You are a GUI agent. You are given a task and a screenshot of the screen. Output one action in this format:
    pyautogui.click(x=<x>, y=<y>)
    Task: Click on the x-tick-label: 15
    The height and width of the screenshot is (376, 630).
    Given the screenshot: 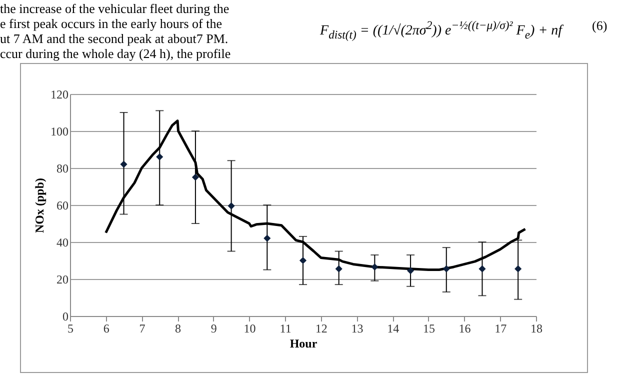 What is the action you would take?
    pyautogui.click(x=428, y=329)
    